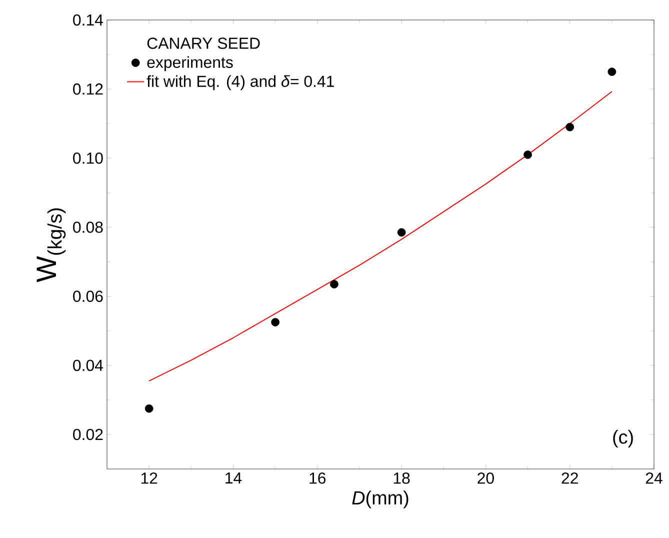  Describe the element at coordinates (51, 245) in the screenshot. I see `y-axis-title: W$_{(kg/s)}$` at that location.